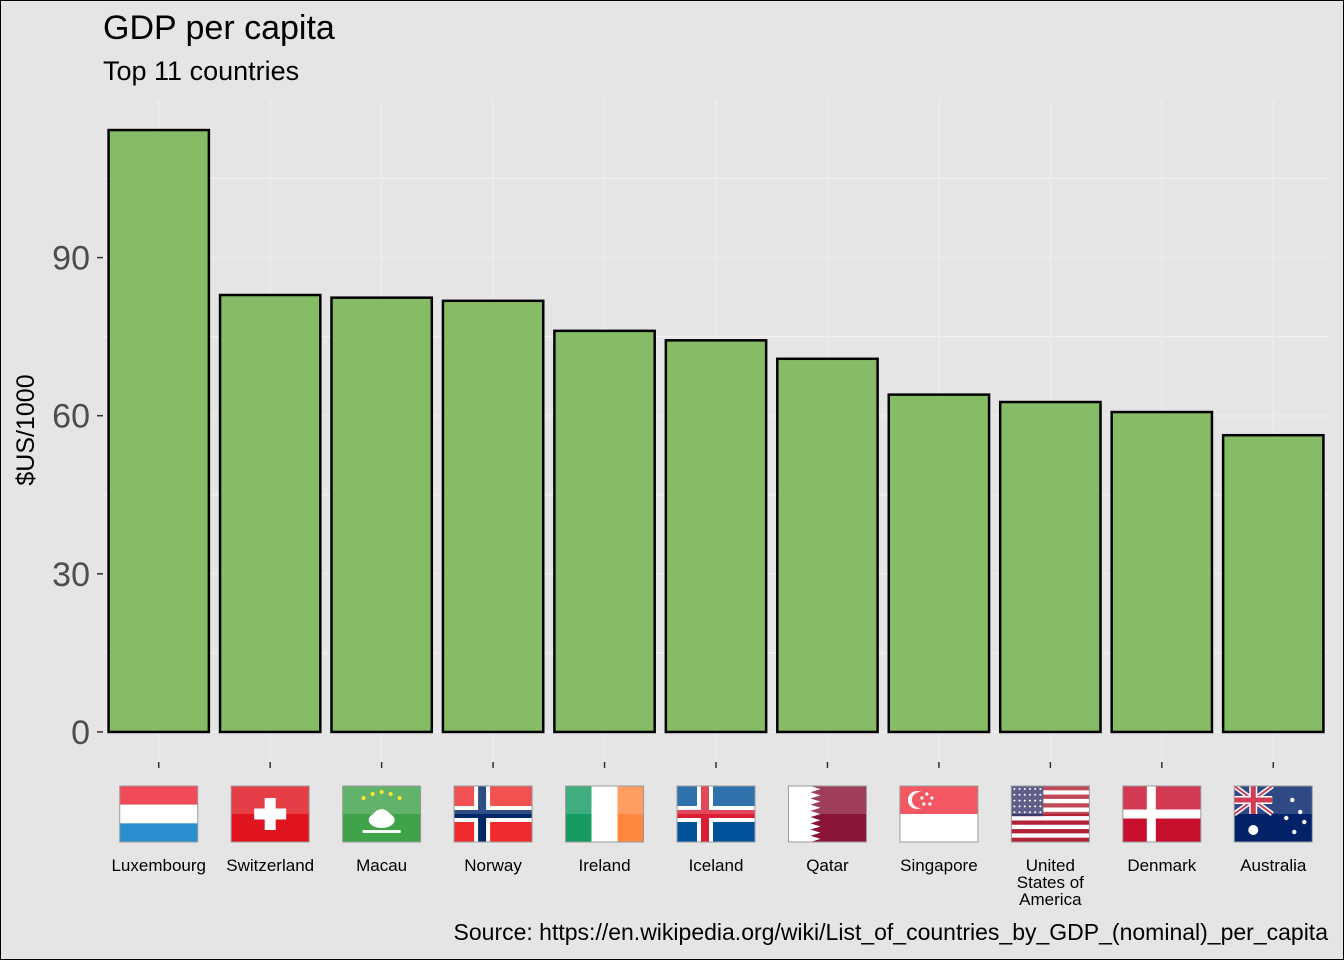 This screenshot has height=960, width=1344. What do you see at coordinates (493, 814) in the screenshot?
I see `norway-flag` at bounding box center [493, 814].